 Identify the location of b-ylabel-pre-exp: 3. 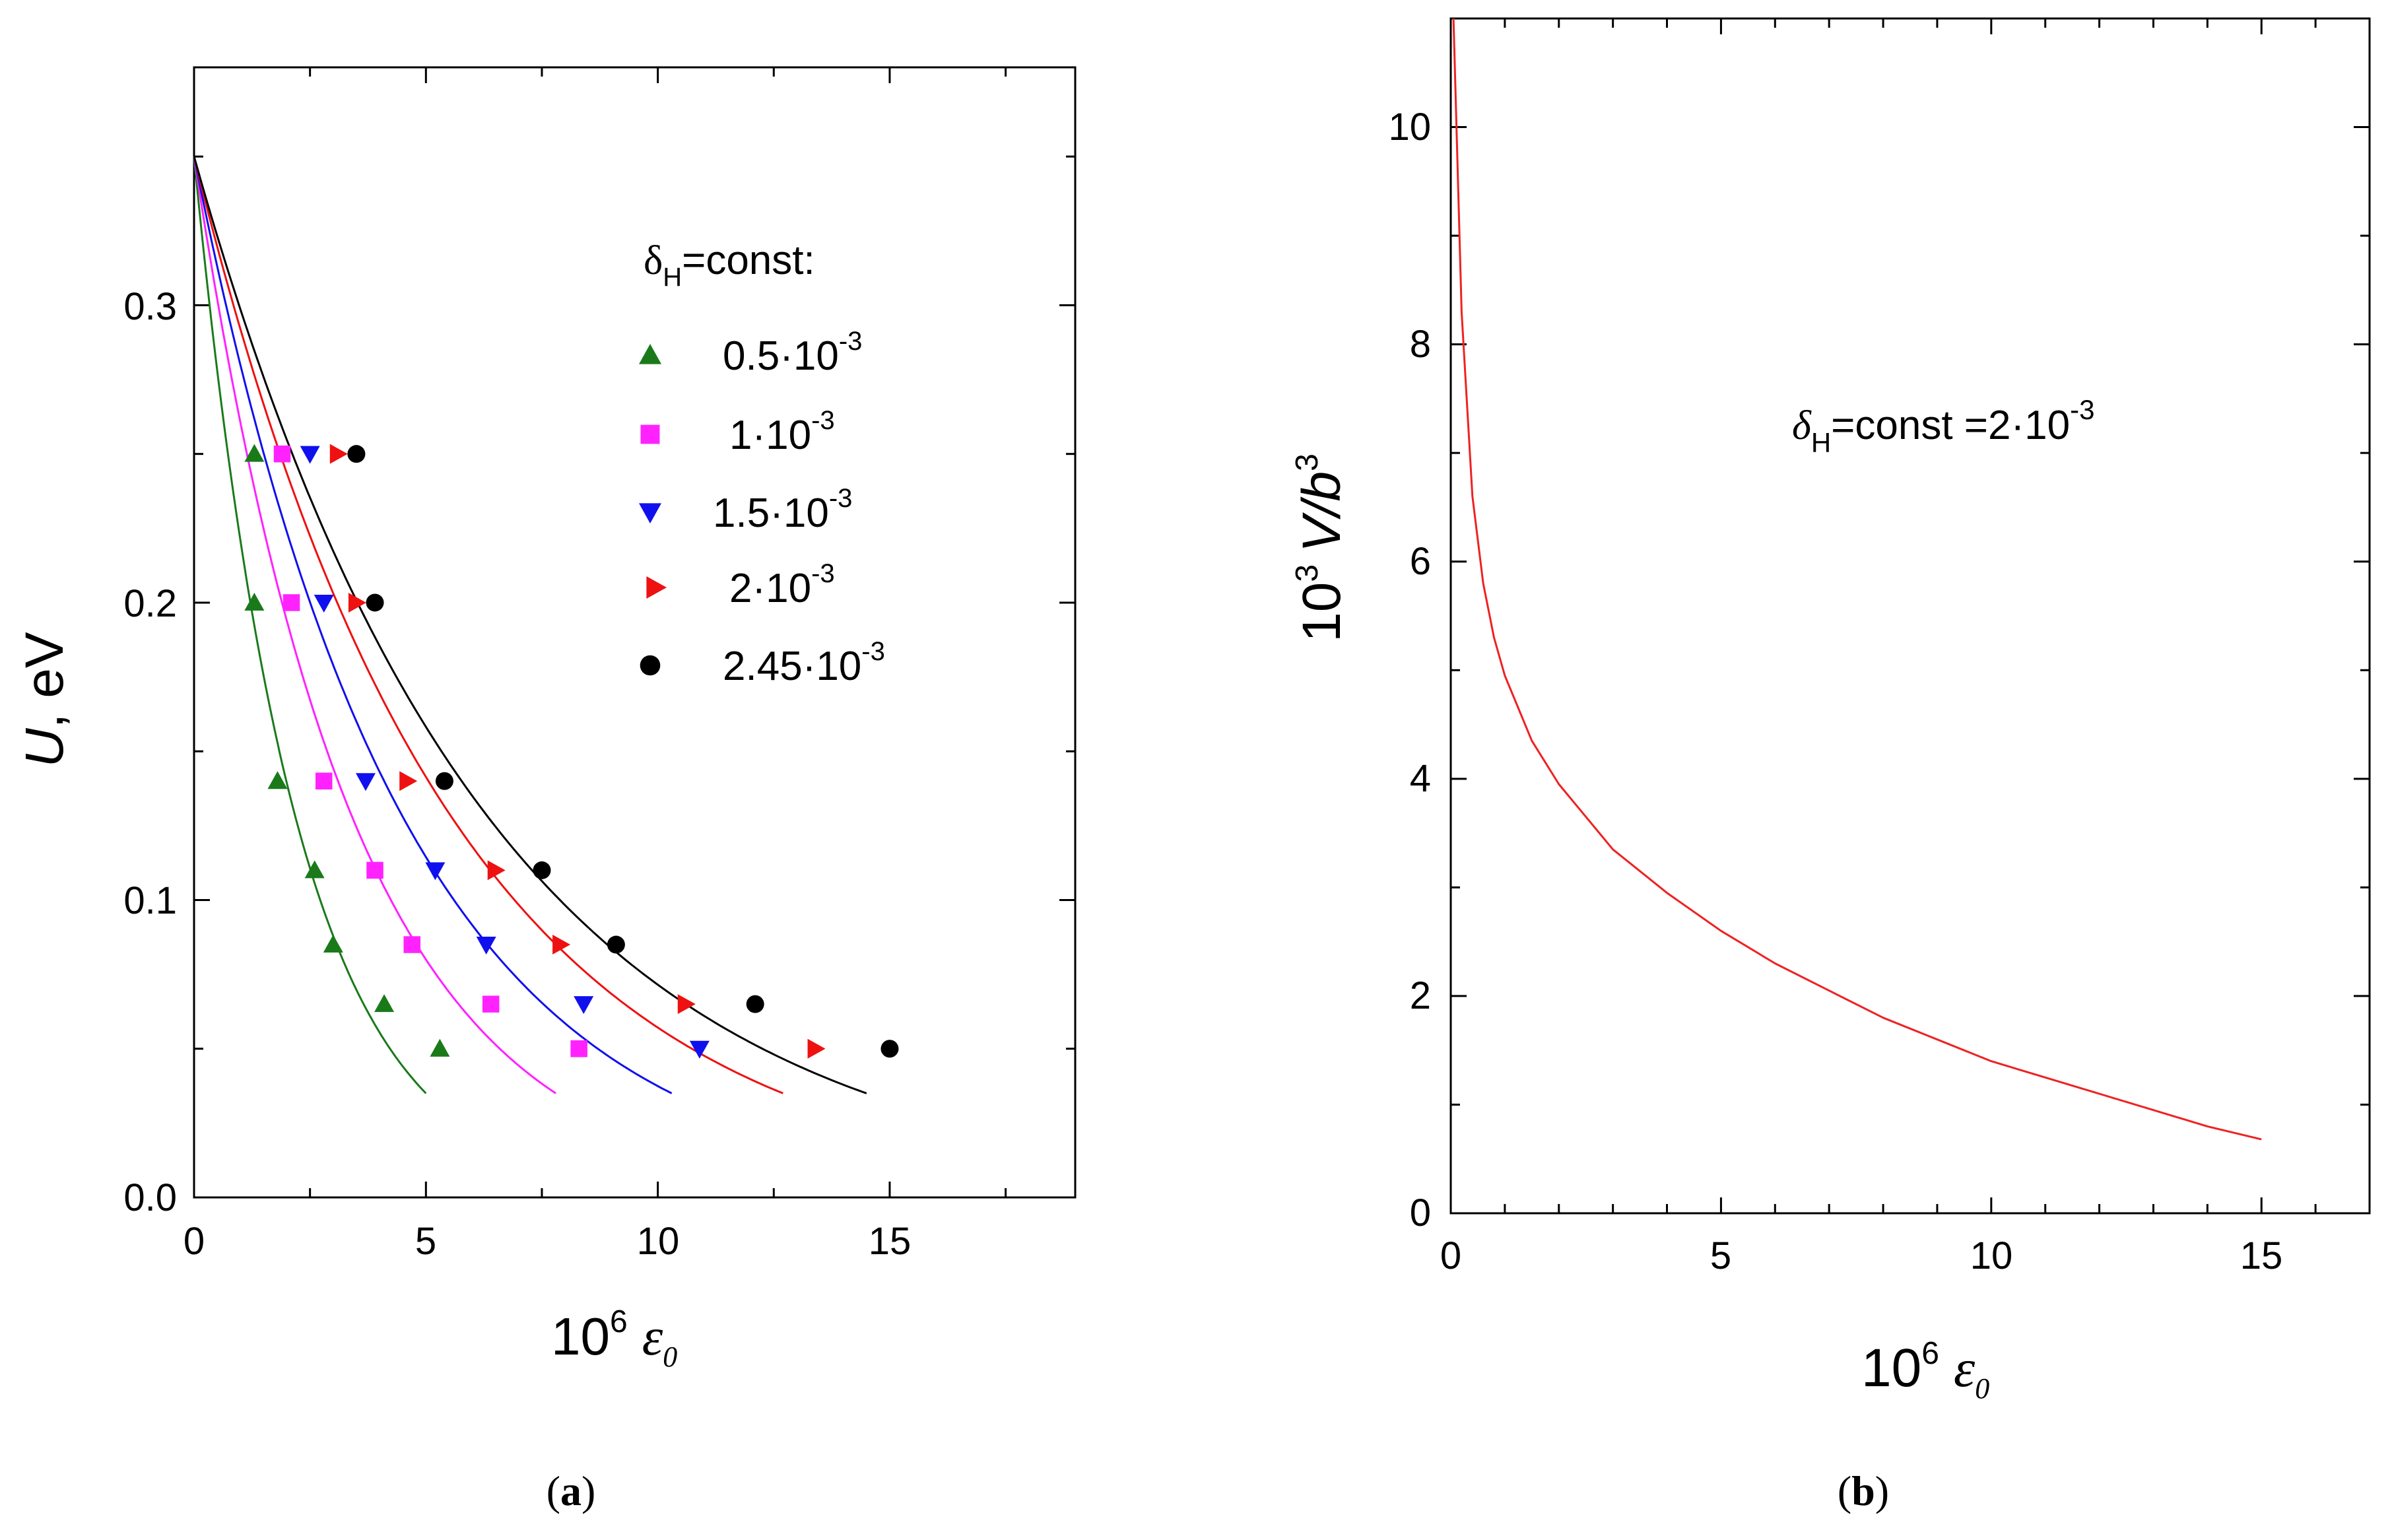
(1307, 573).